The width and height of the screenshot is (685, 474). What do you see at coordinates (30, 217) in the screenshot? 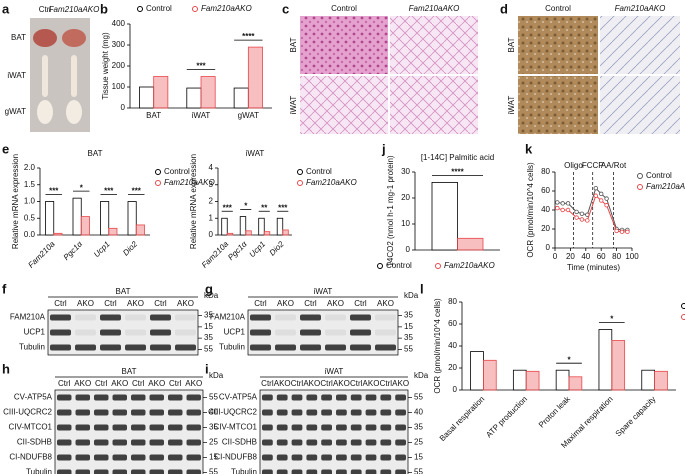
I see `y-tick-label: 0.5` at bounding box center [30, 217].